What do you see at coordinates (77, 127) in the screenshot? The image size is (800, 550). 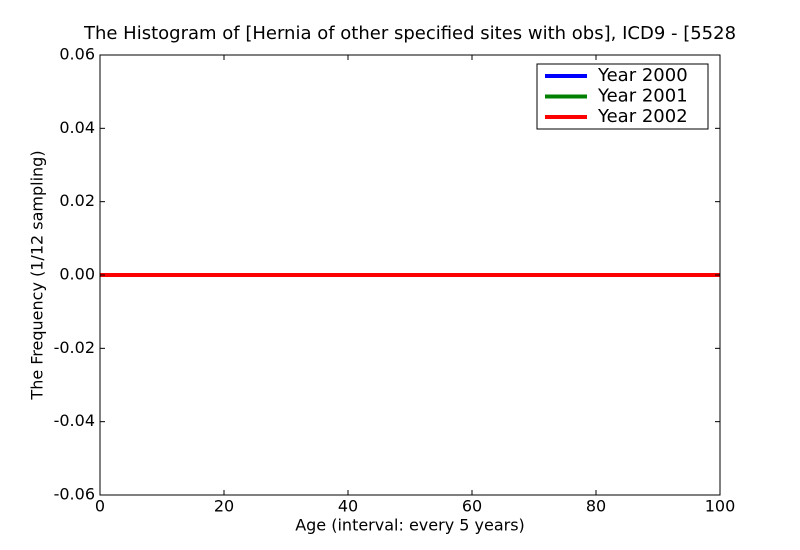 I see `y-tick-label: 0.04` at bounding box center [77, 127].